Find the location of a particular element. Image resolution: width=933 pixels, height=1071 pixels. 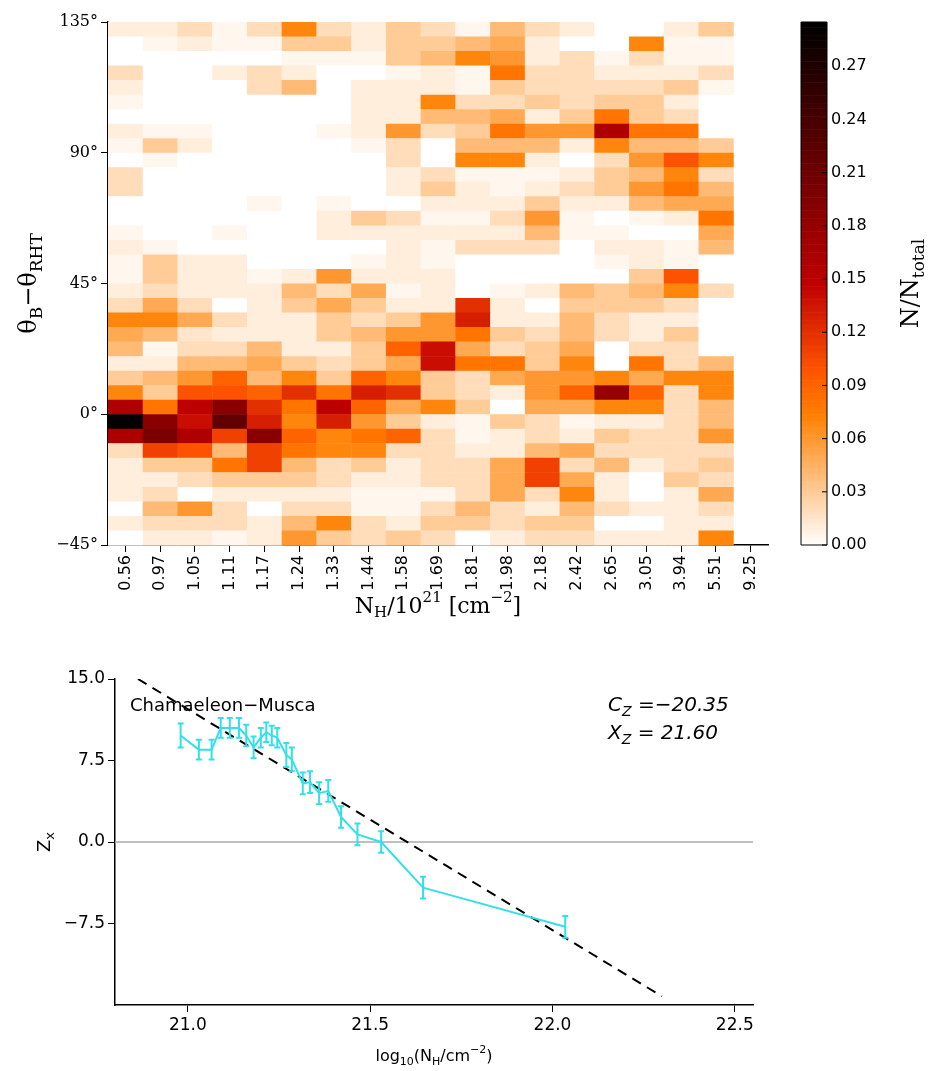

x-tick-label: 21.5 is located at coordinates (370, 1023).